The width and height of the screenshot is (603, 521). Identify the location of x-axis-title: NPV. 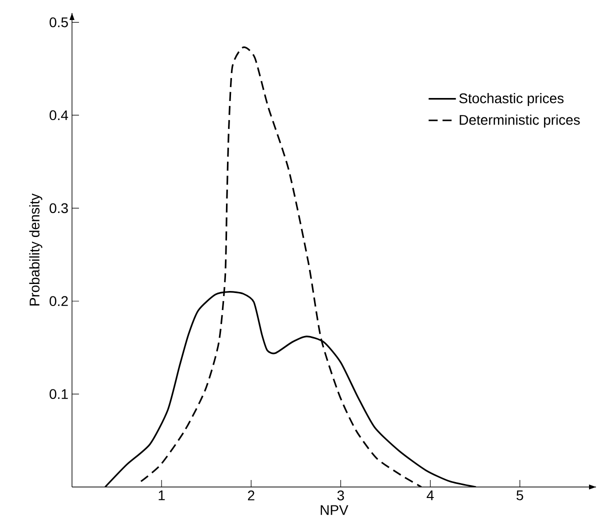
(334, 510).